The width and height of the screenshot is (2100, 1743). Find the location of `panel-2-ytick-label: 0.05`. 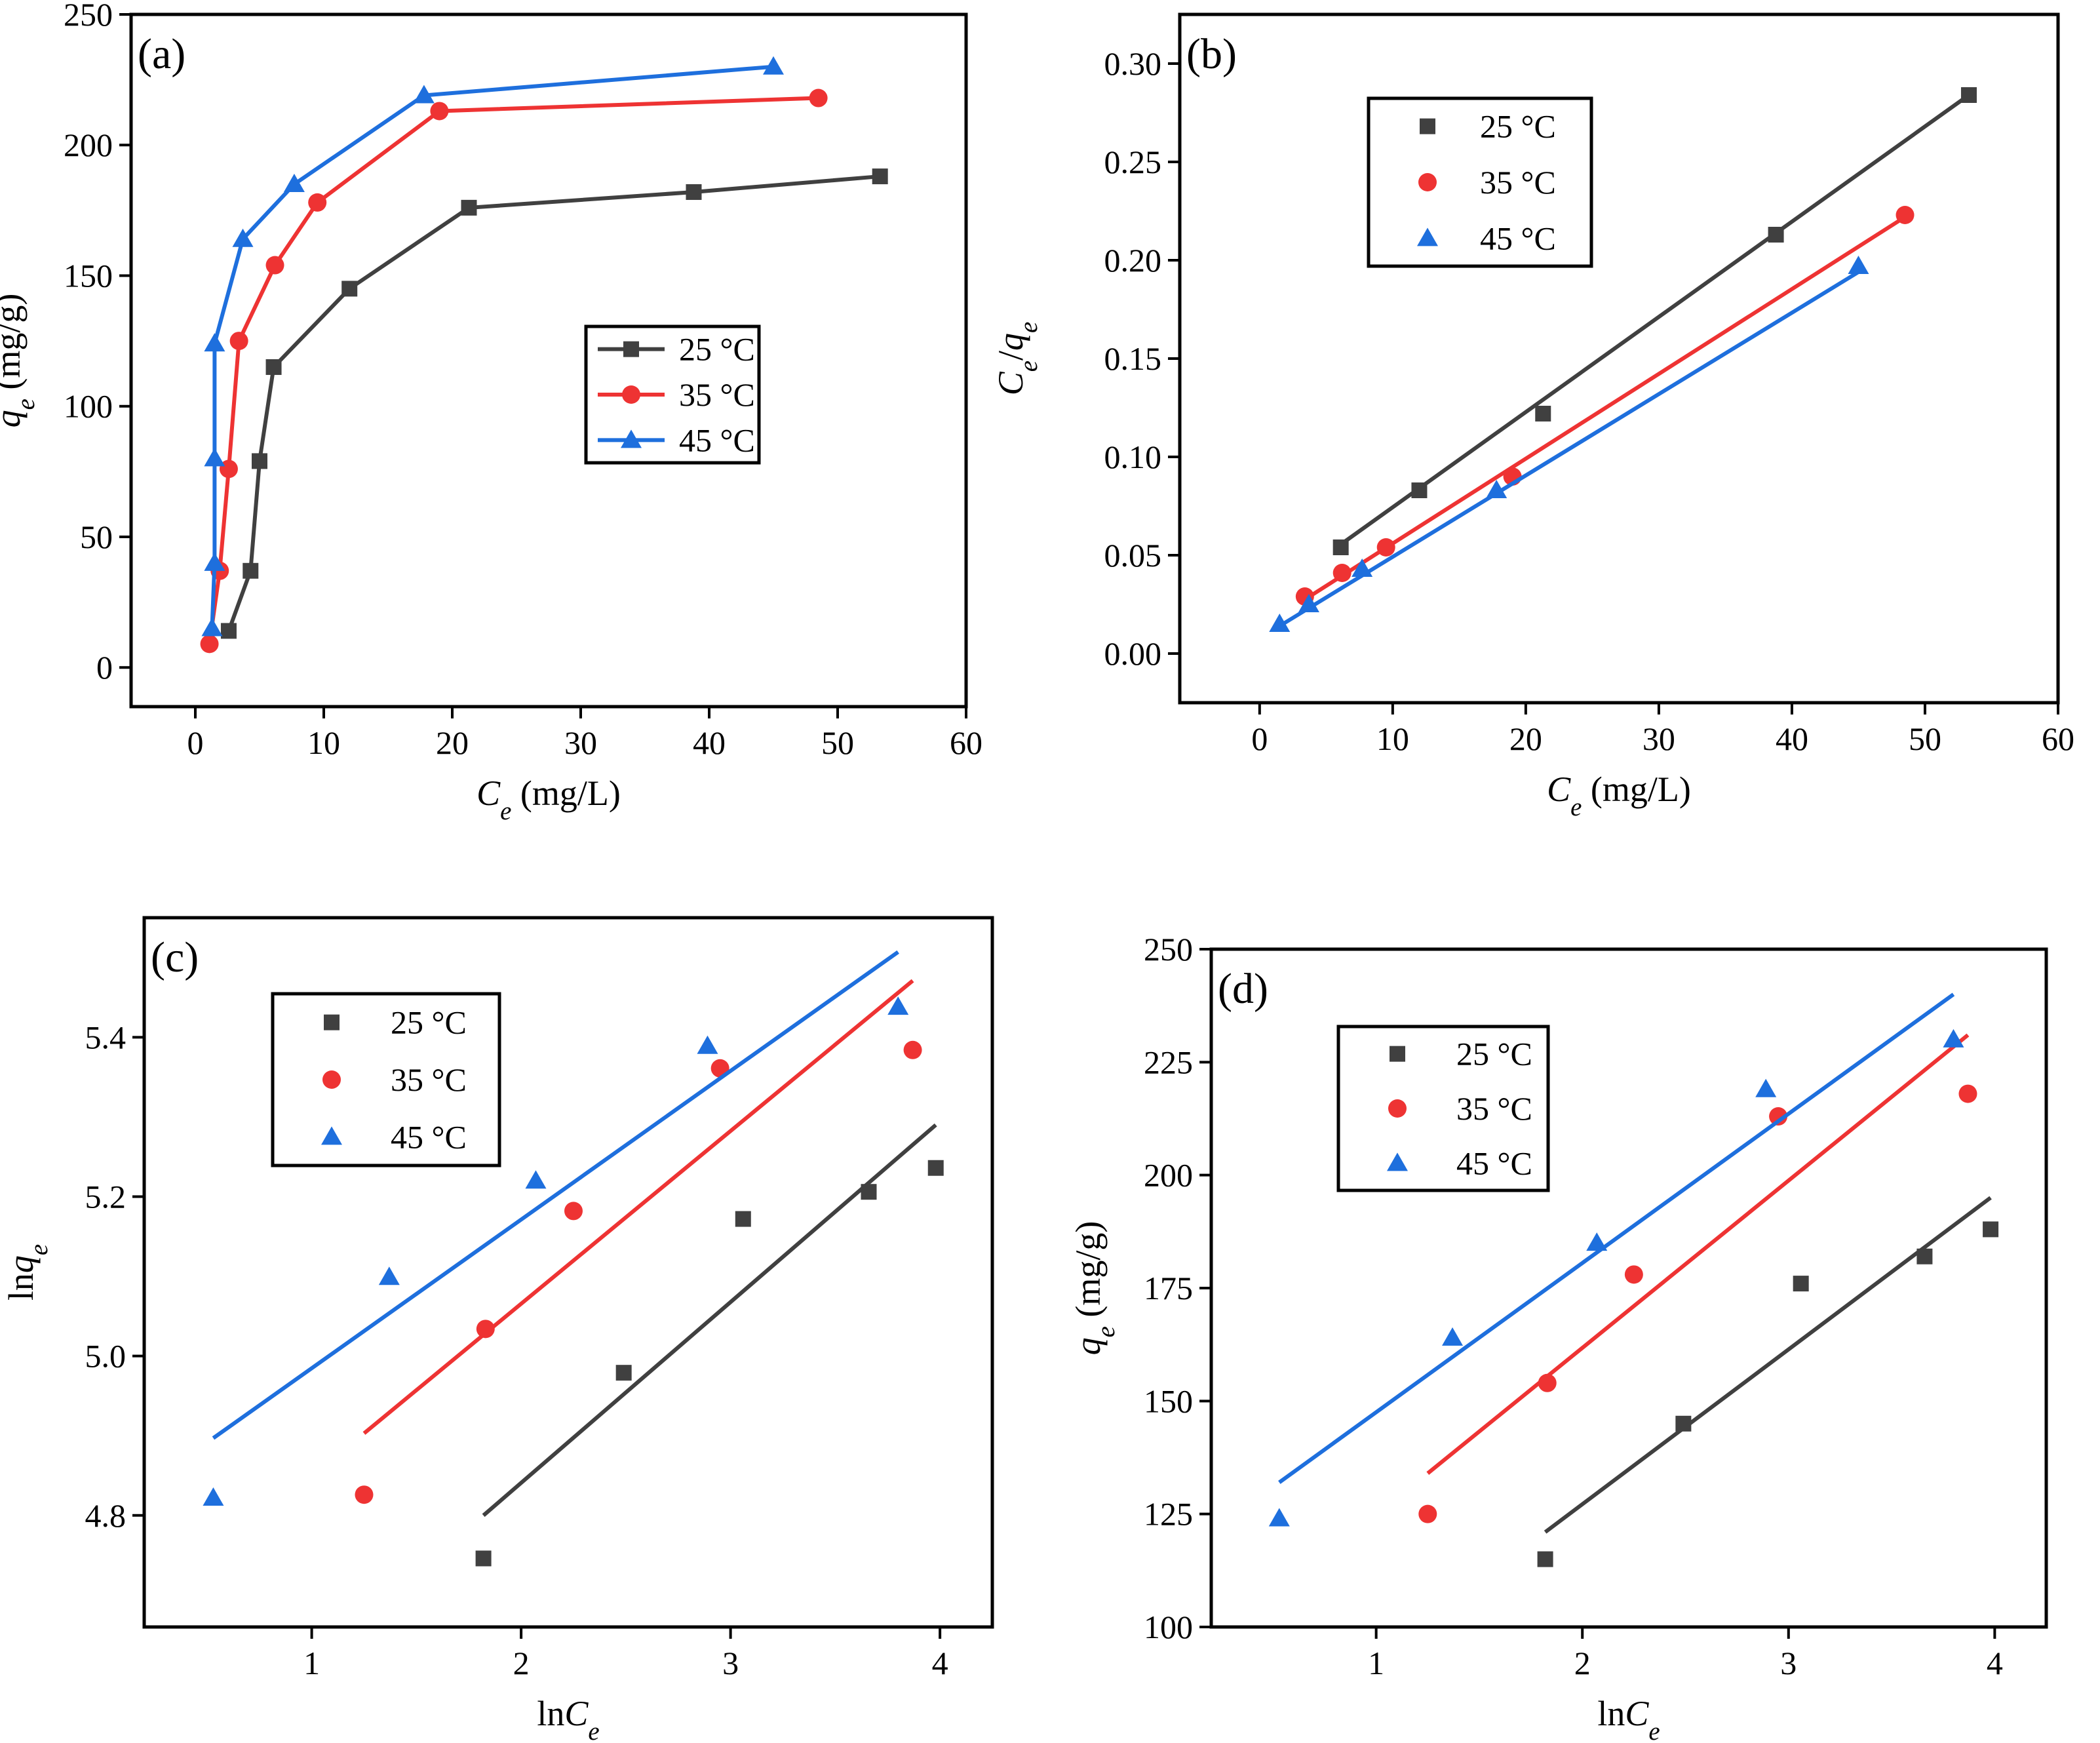

panel-2-ytick-label: 0.05 is located at coordinates (1133, 555).